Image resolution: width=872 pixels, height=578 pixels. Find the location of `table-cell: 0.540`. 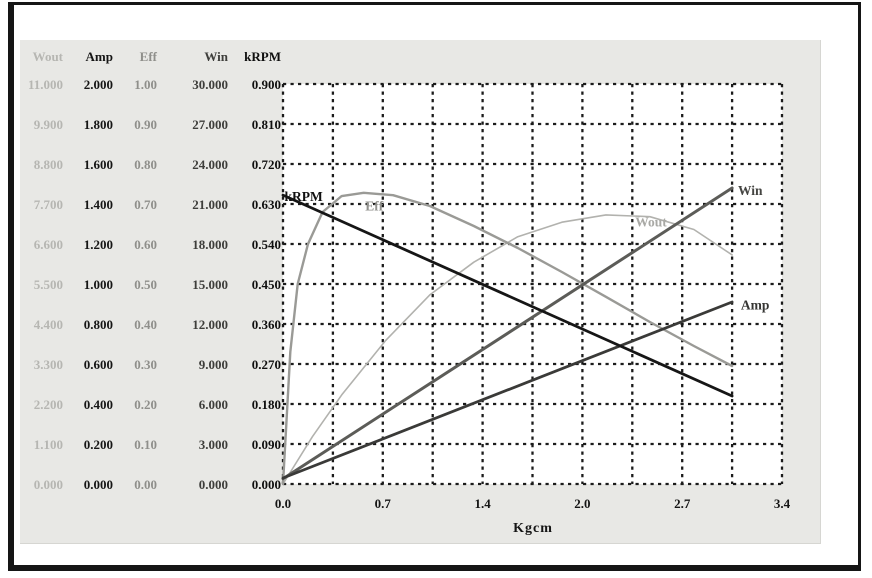

table-cell: 0.540 is located at coordinates (266, 244).